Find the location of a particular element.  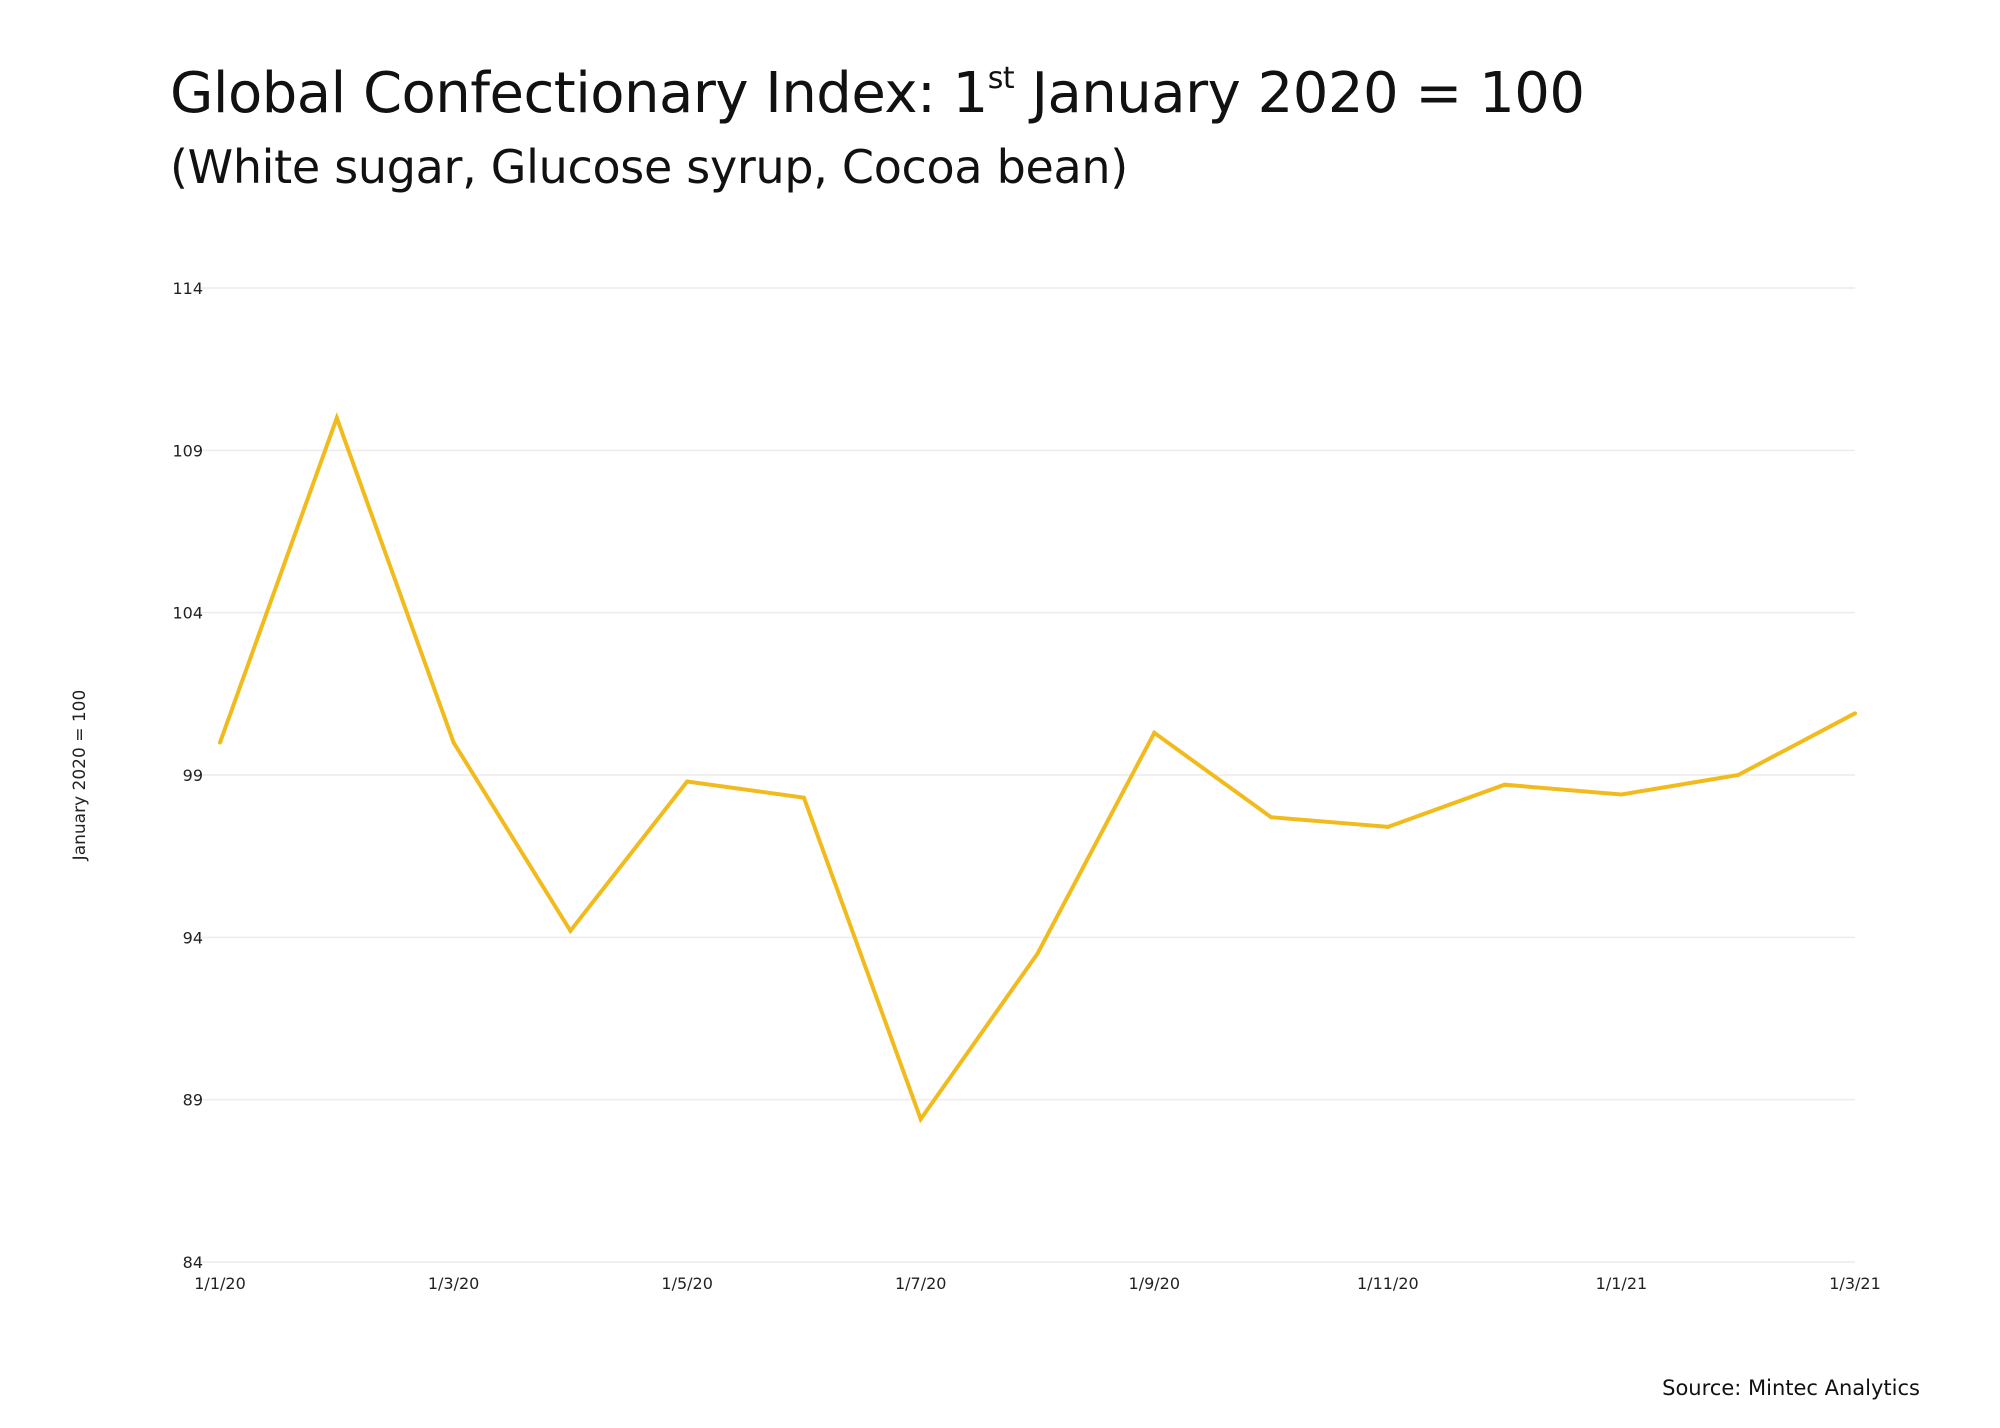

y-tick-label: 104 is located at coordinates (187, 613).